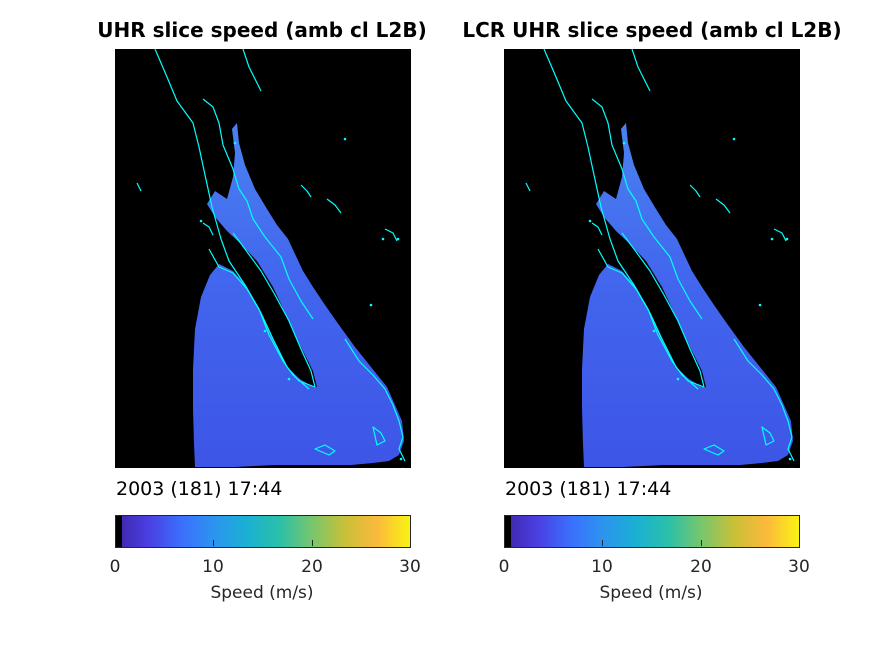  Describe the element at coordinates (199, 489) in the screenshot. I see `timestamp-left: 2003 (181) 17:44` at that location.